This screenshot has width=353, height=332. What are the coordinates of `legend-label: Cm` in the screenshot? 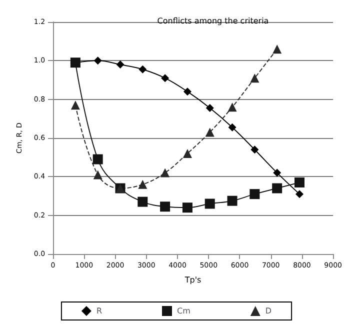 It's located at (184, 311).